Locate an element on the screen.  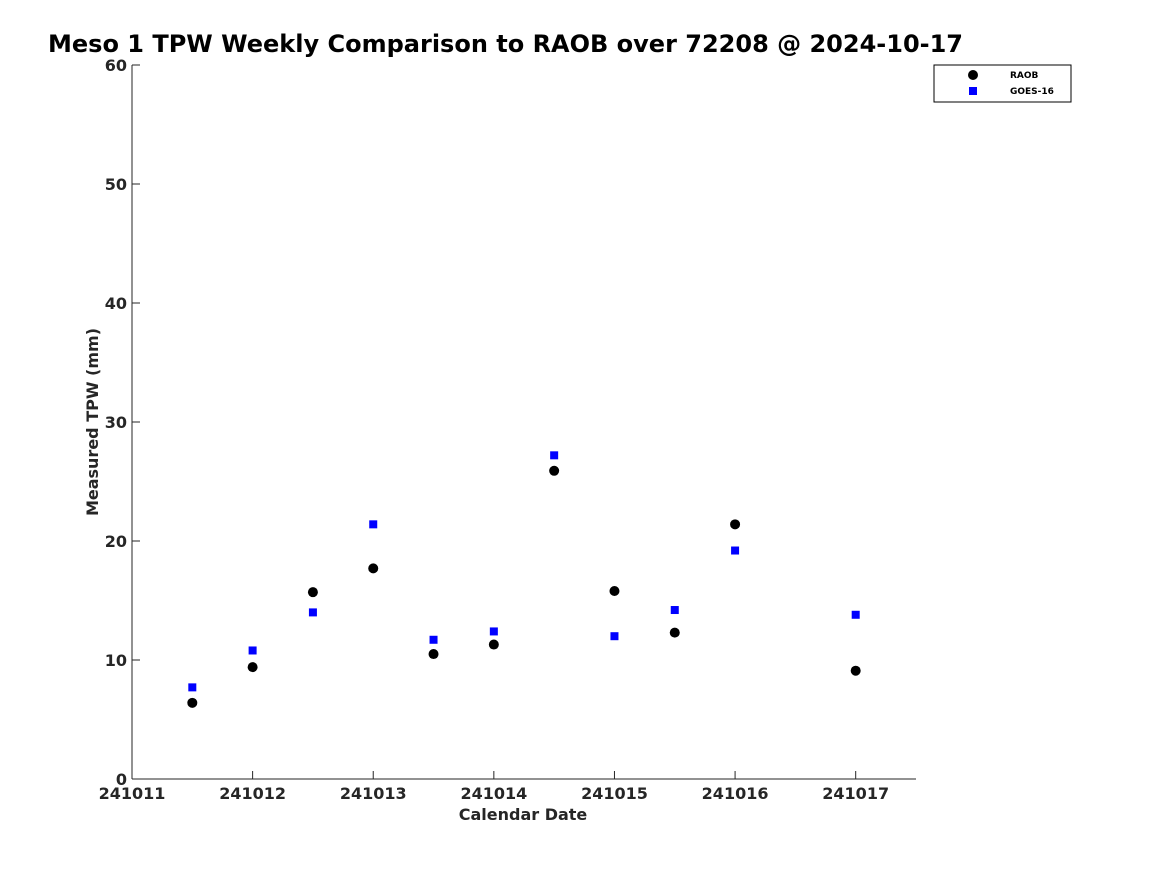
legend-label: RAOB is located at coordinates (1024, 76).